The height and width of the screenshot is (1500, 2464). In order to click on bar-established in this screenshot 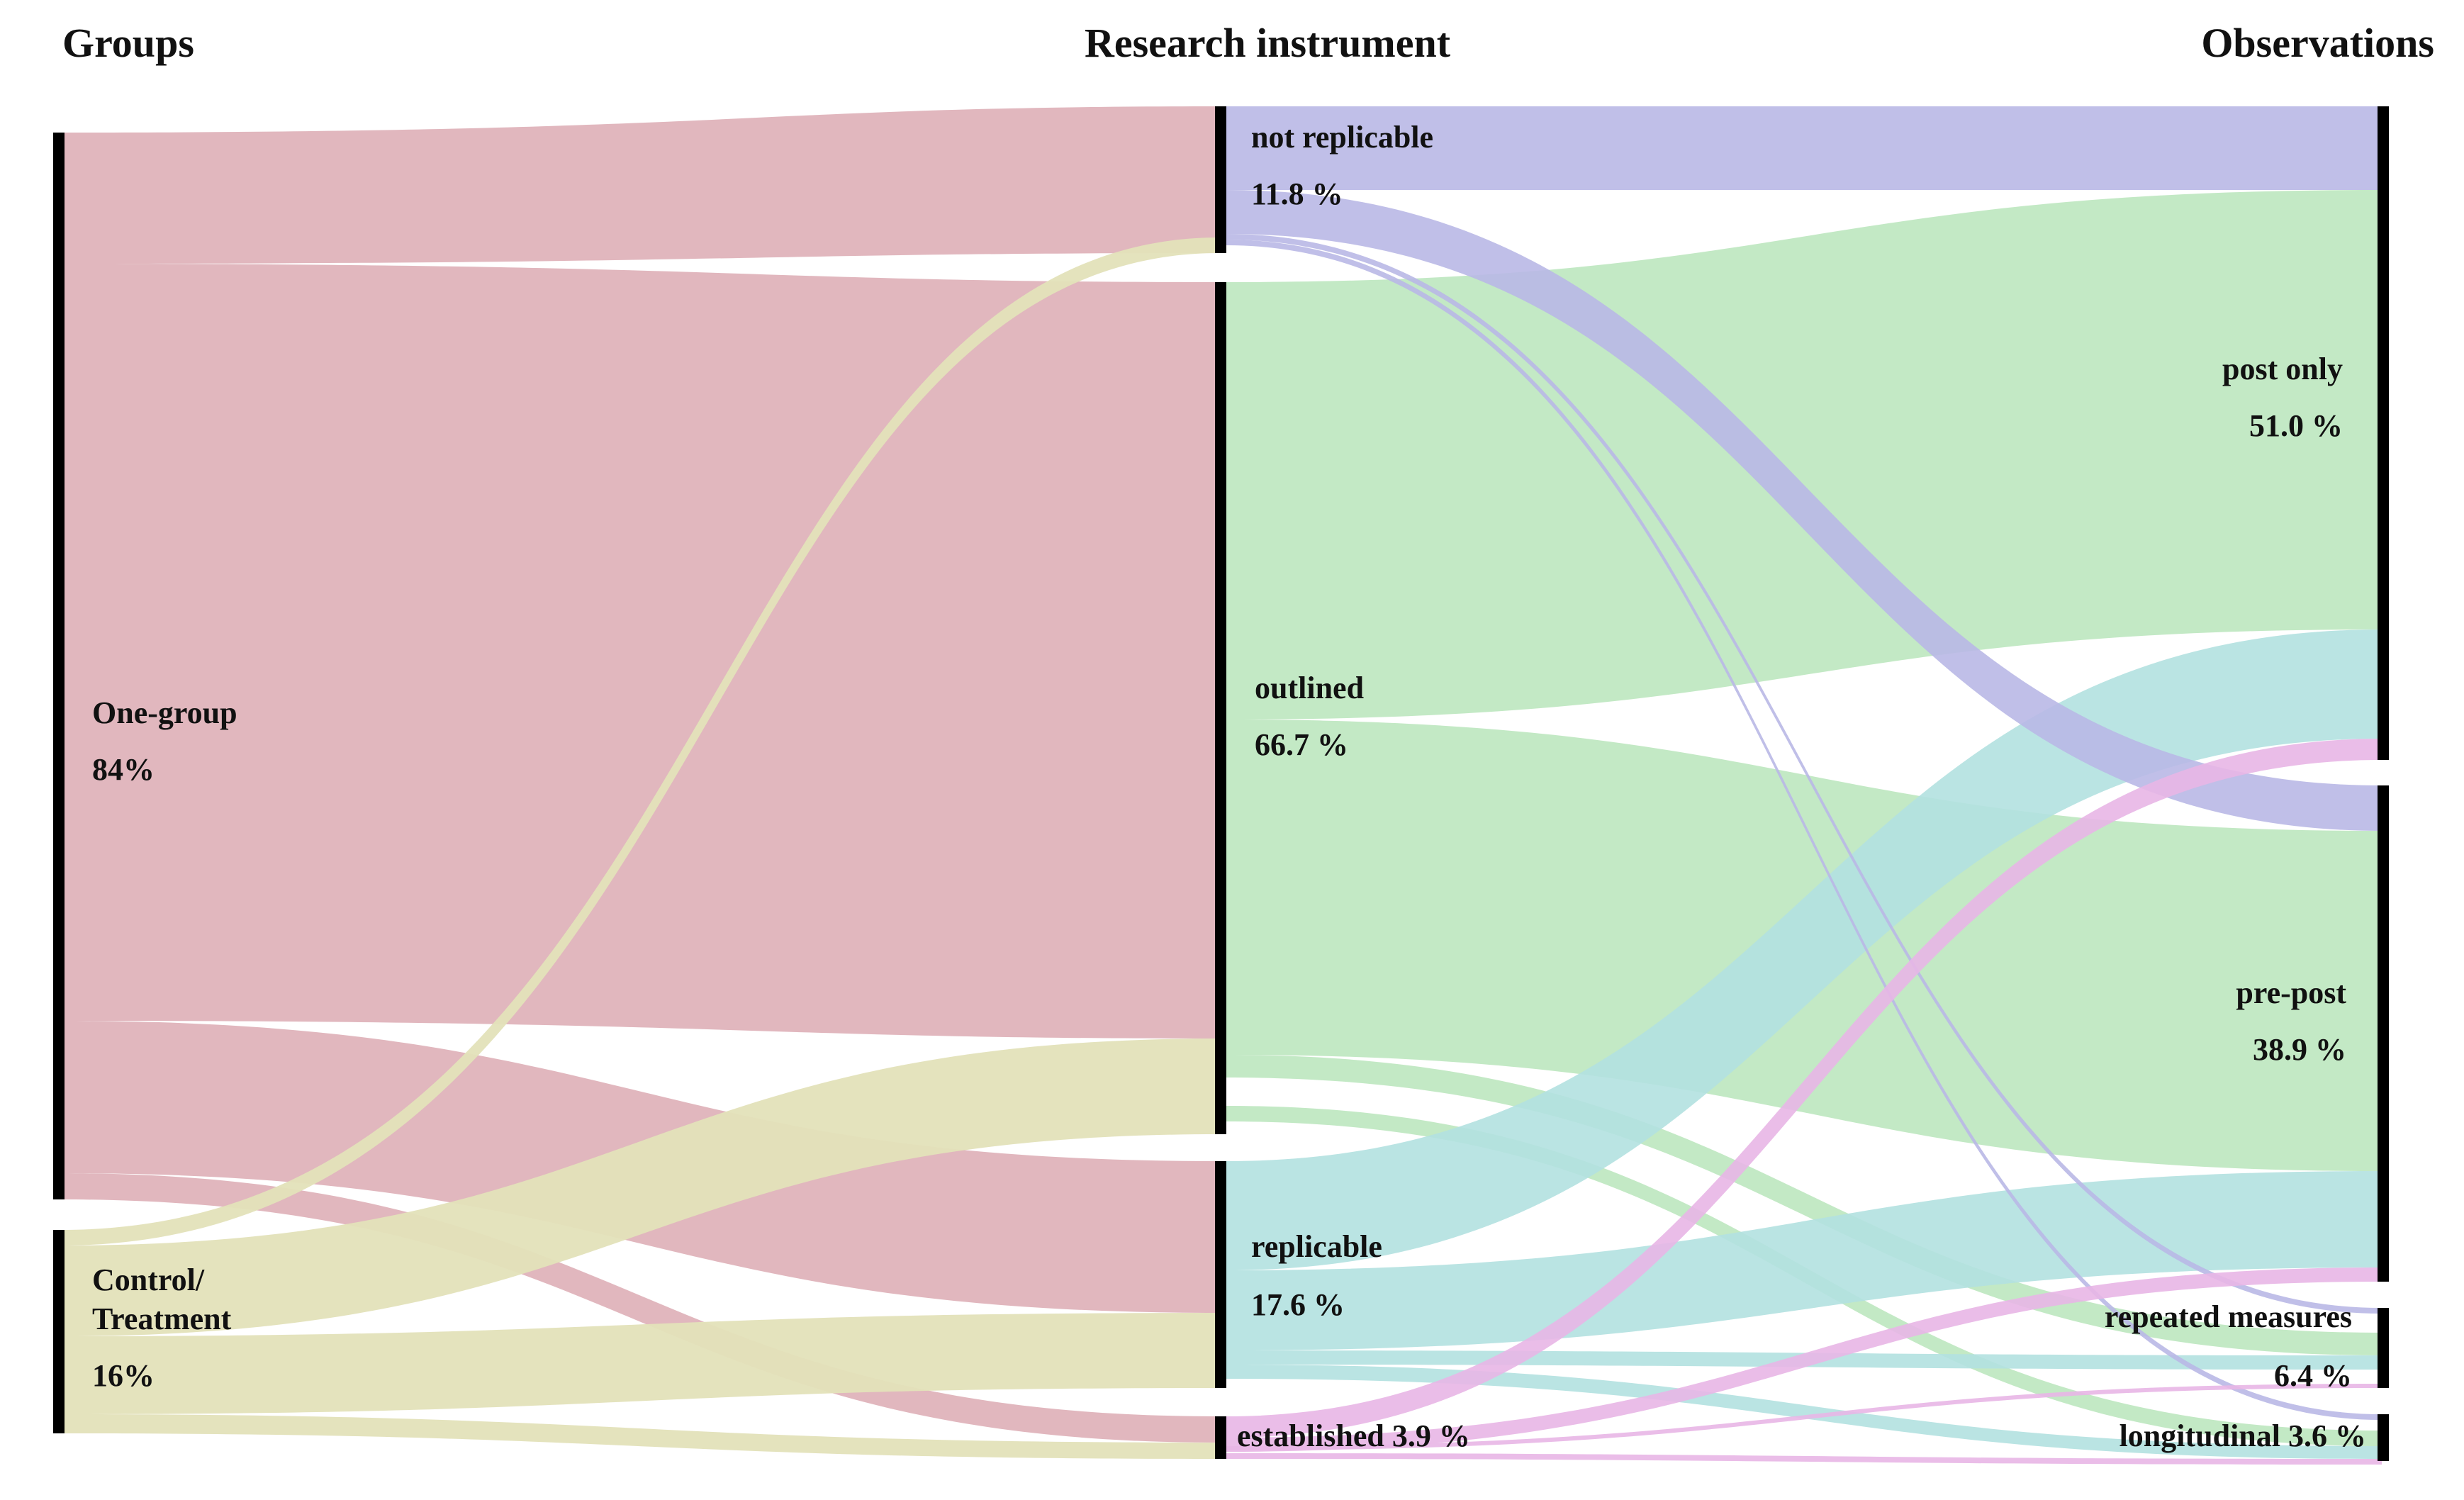, I will do `click(1220, 1437)`.